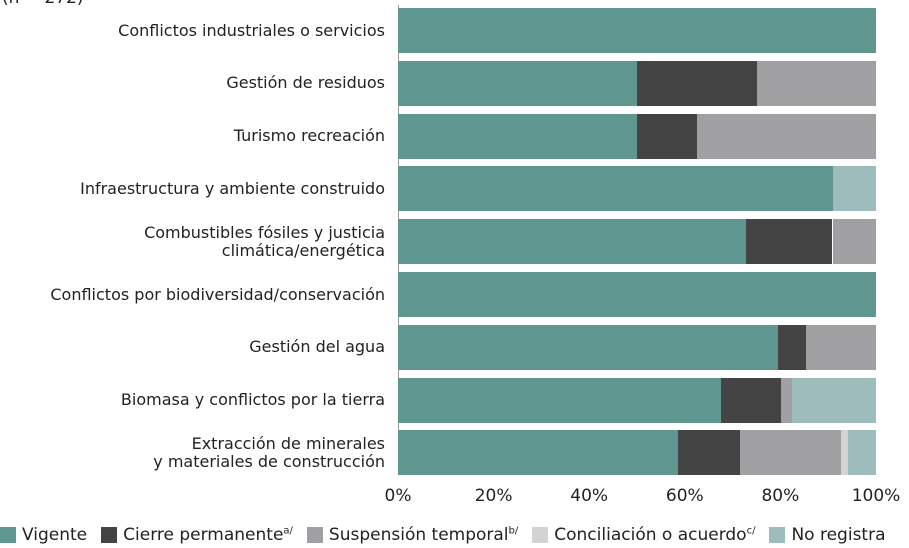 This screenshot has width=909, height=548. Describe the element at coordinates (232, 188) in the screenshot. I see `y-tick-label: Infraestructura y ambiente construido` at that location.